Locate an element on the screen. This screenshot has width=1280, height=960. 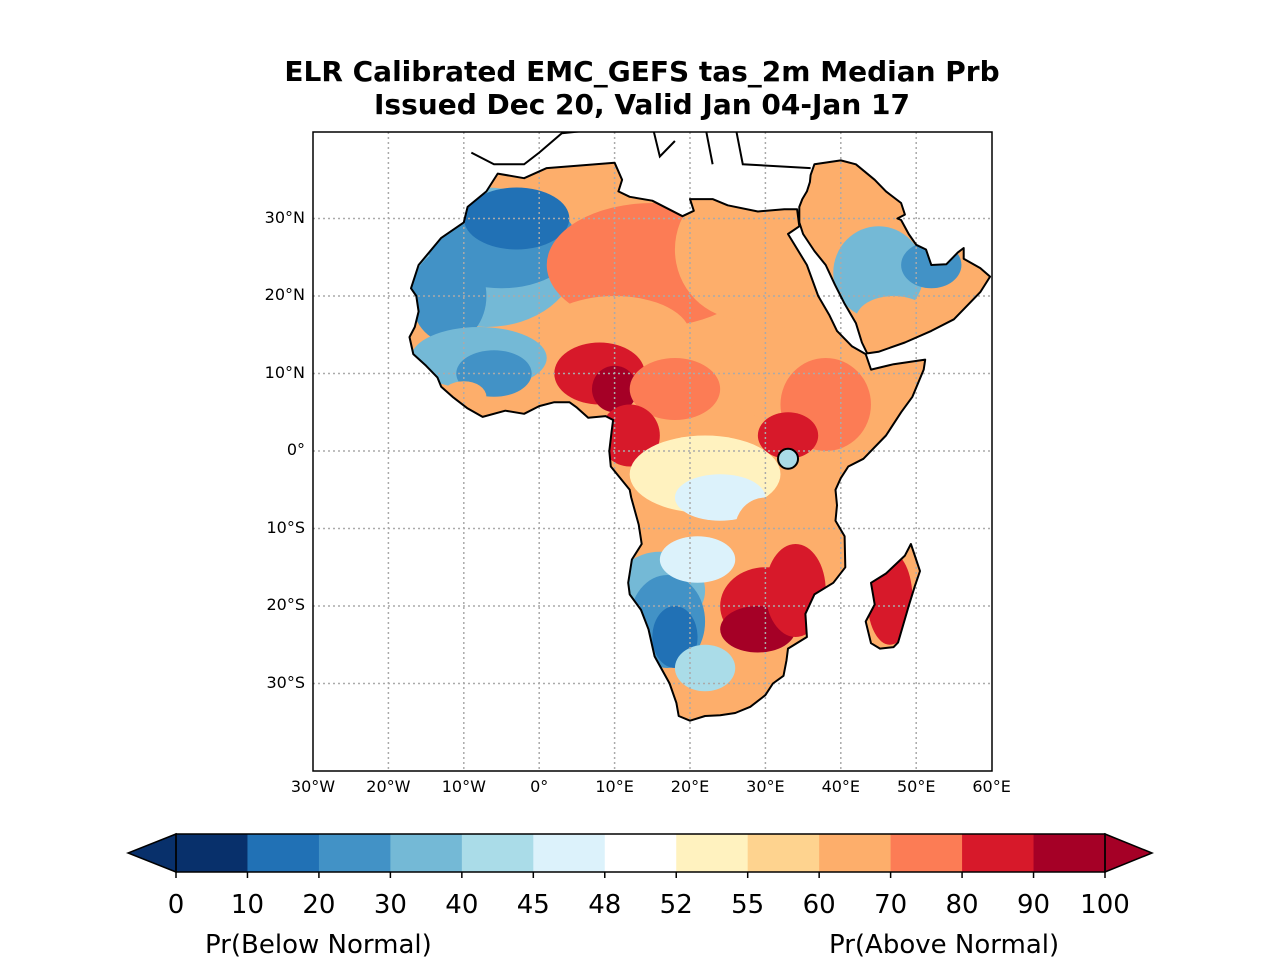
colorbar-tick-label: 100 is located at coordinates (1105, 905).